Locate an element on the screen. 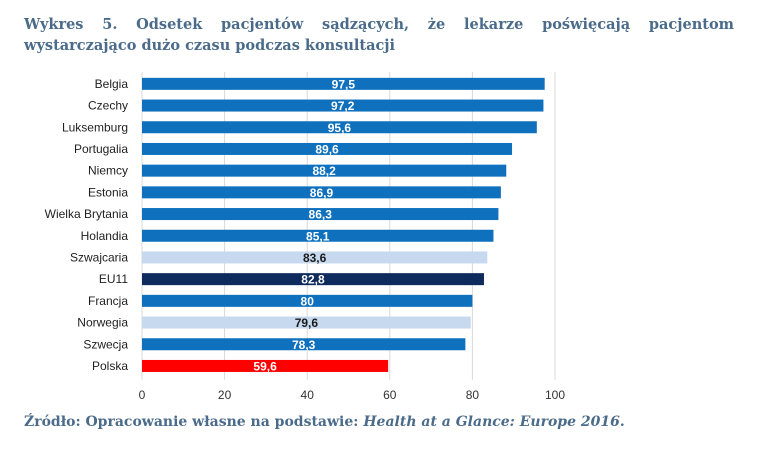  bar-czechy is located at coordinates (343, 105).